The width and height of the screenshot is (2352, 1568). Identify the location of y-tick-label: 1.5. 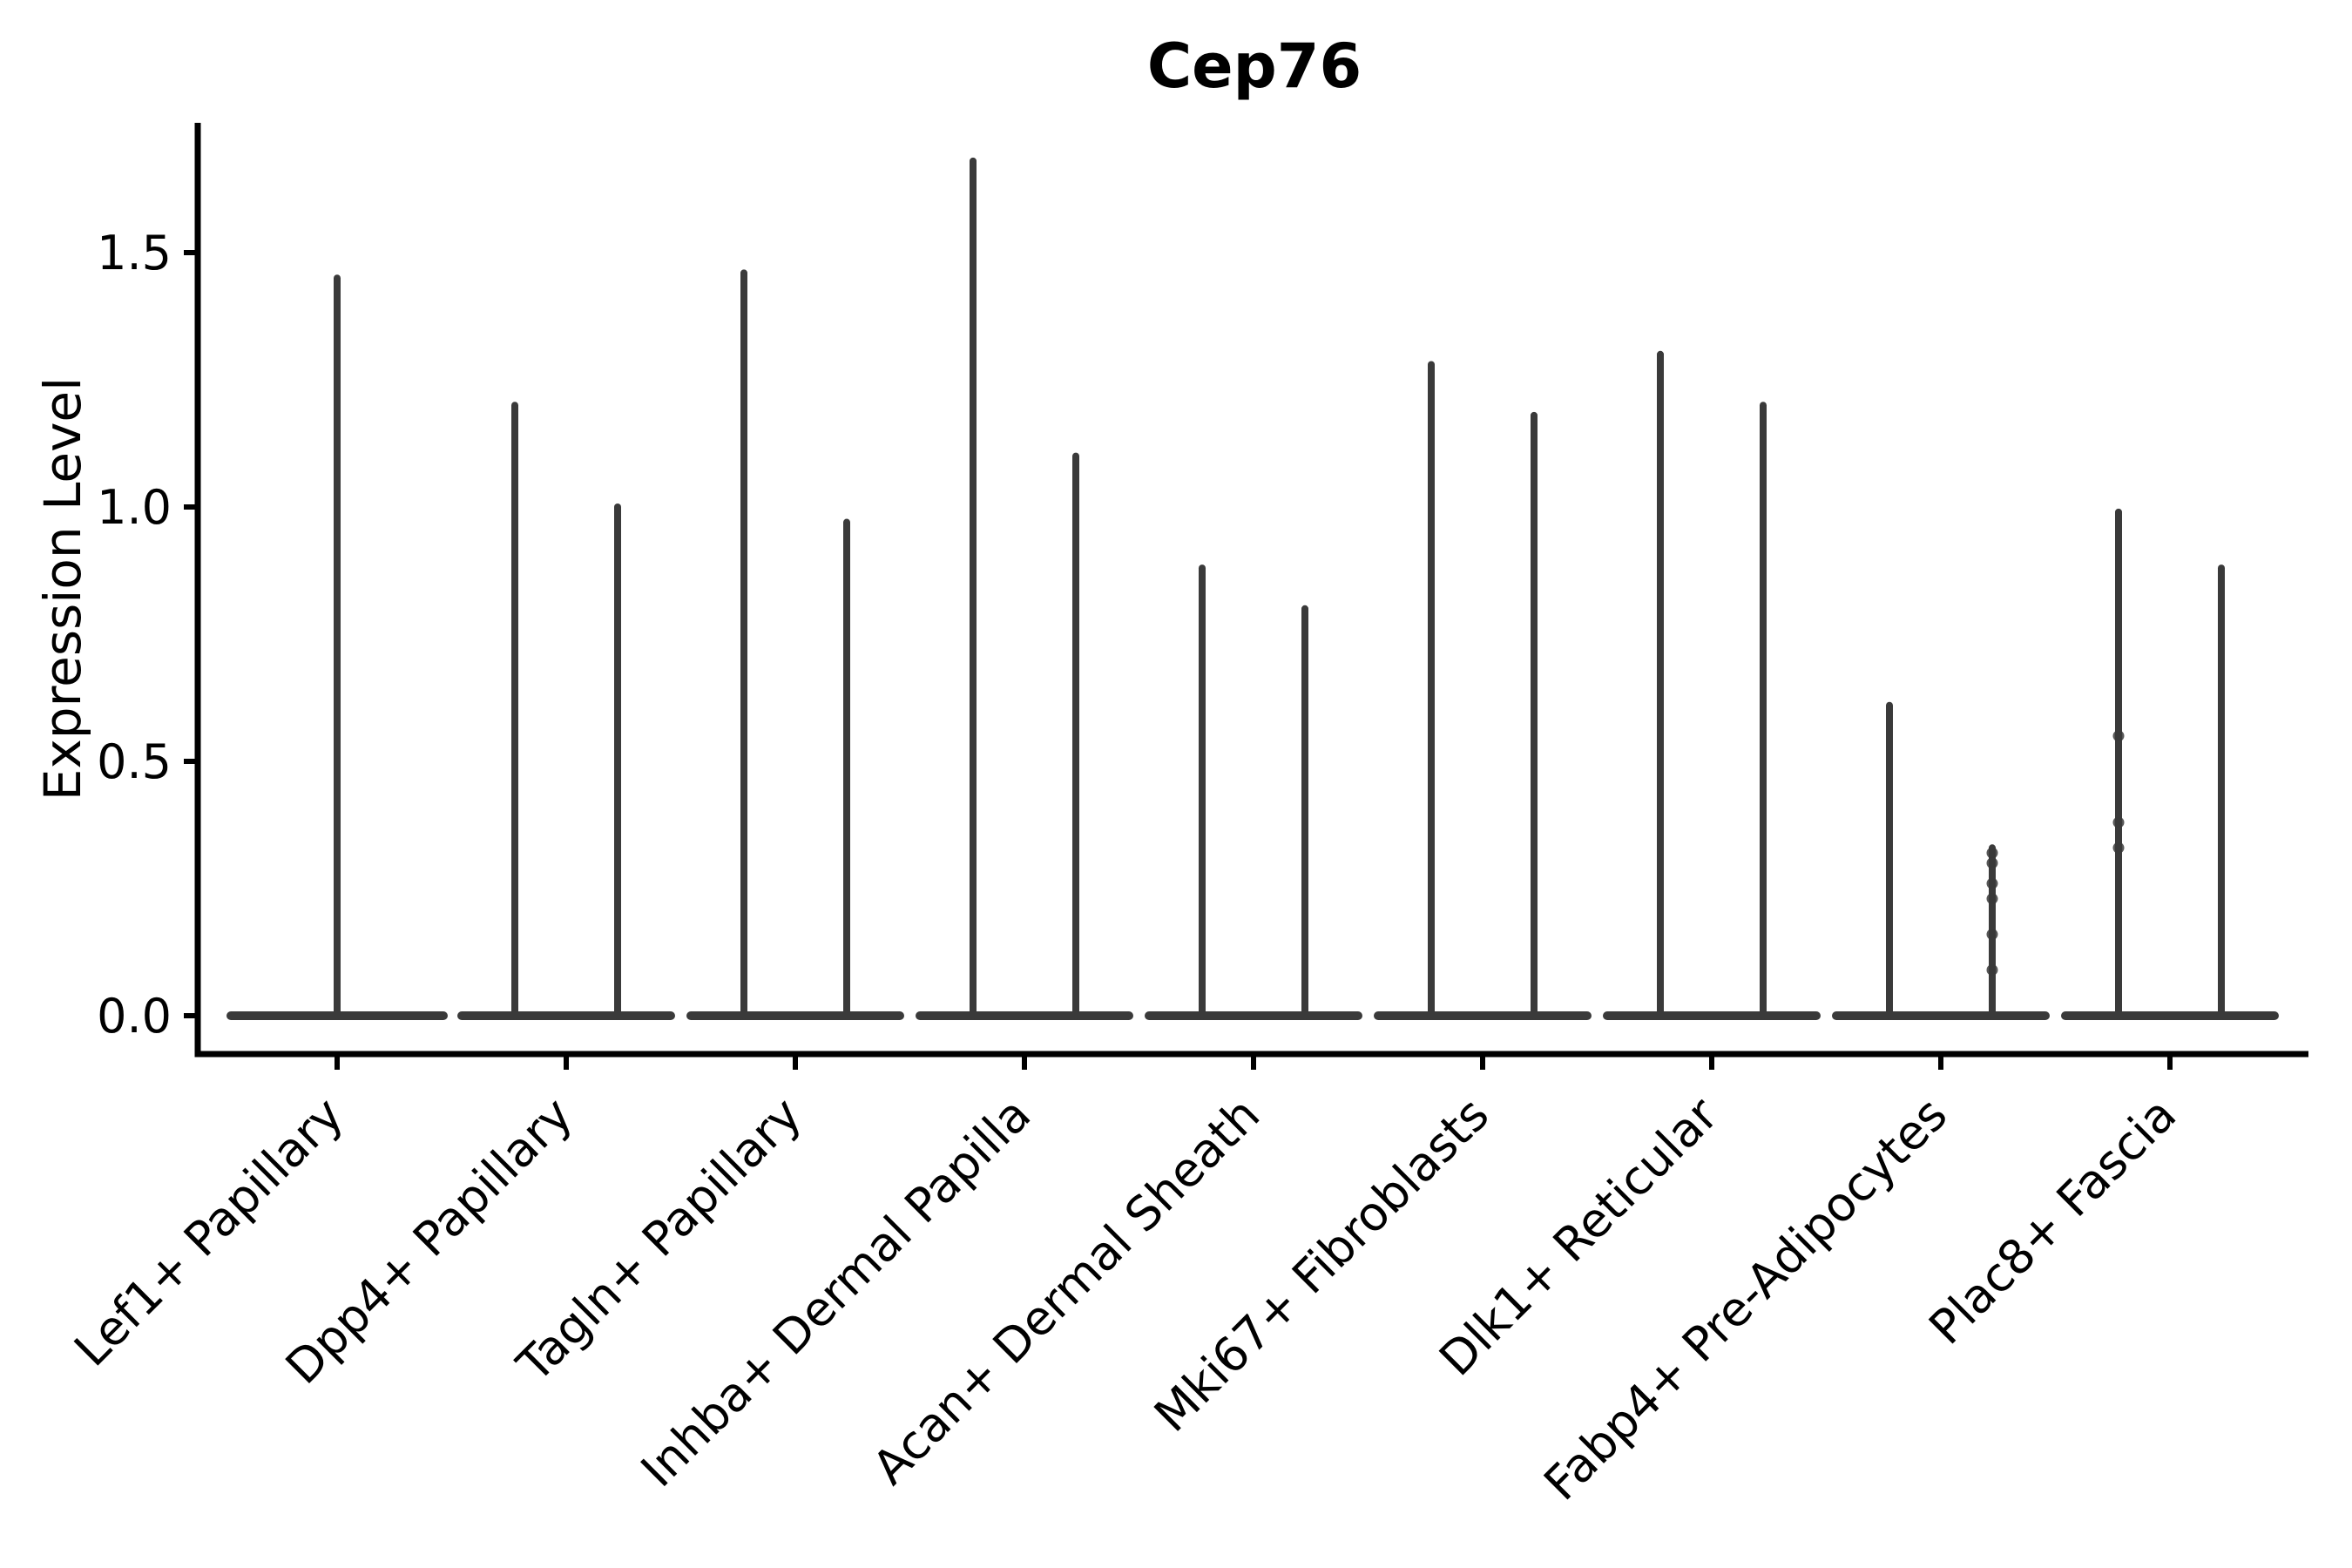
(134, 253).